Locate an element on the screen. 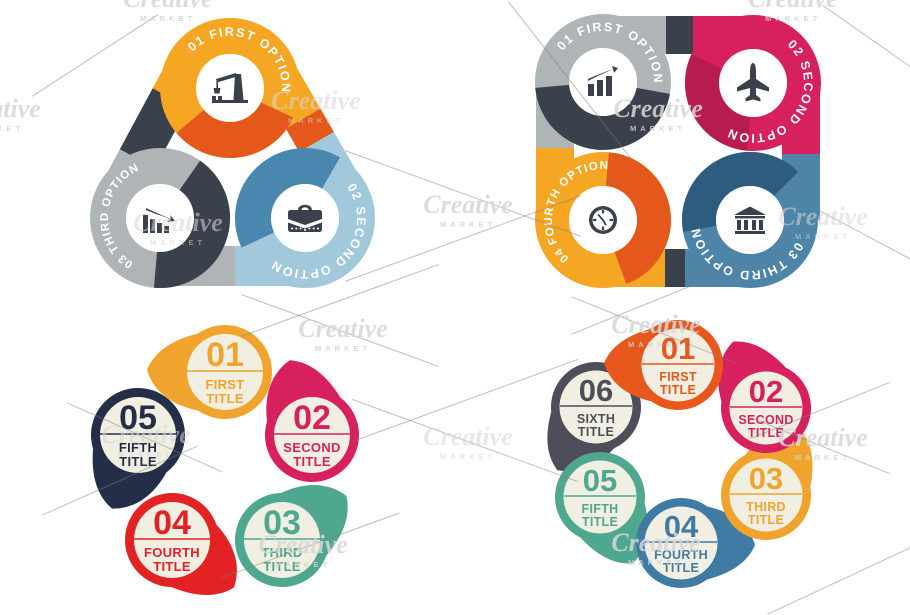 The width and height of the screenshot is (910, 615). crane-icon is located at coordinates (230, 88).